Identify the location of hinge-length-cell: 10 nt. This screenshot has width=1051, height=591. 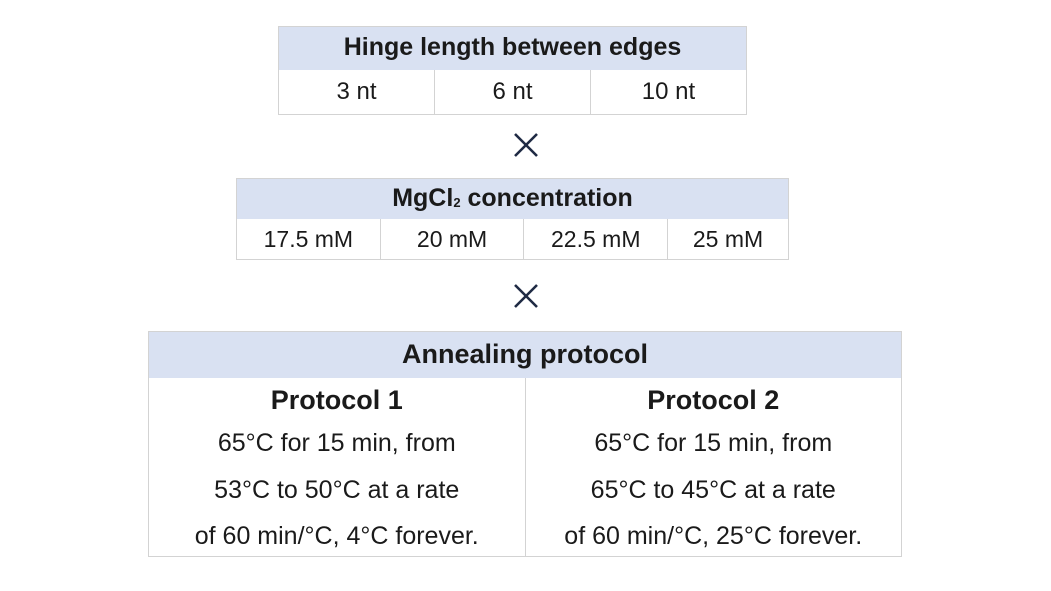
(668, 92).